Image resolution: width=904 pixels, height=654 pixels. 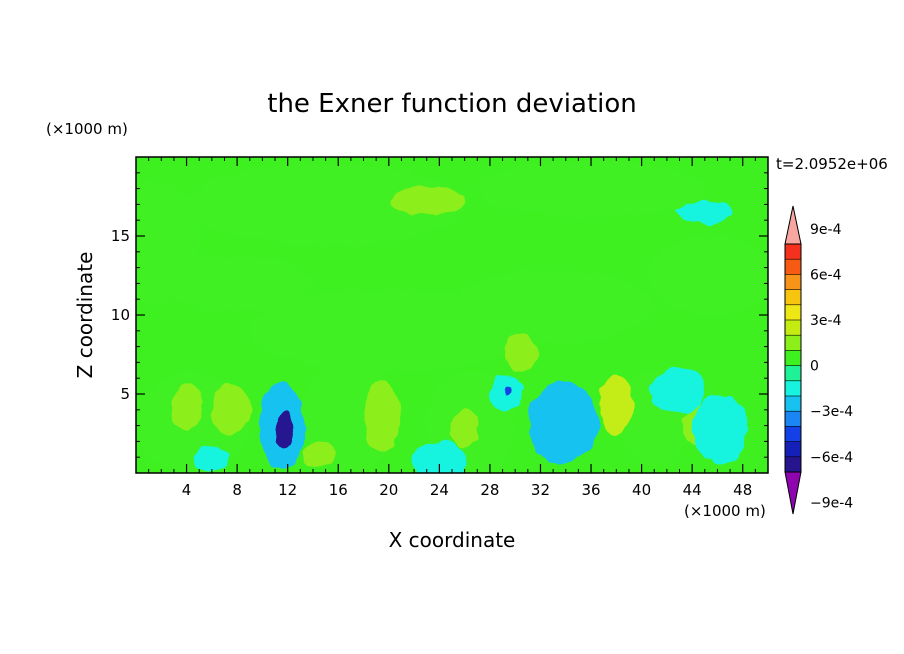 What do you see at coordinates (590, 490) in the screenshot?
I see `x-tick-label: 36` at bounding box center [590, 490].